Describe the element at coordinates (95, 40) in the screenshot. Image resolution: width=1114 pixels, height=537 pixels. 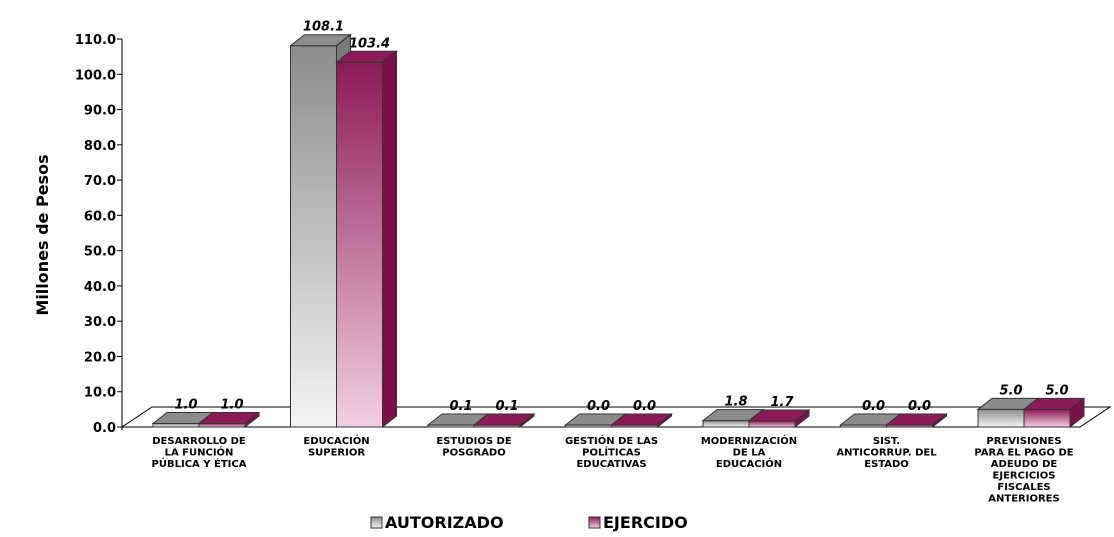
I see `y-tick-label: 110.0` at that location.